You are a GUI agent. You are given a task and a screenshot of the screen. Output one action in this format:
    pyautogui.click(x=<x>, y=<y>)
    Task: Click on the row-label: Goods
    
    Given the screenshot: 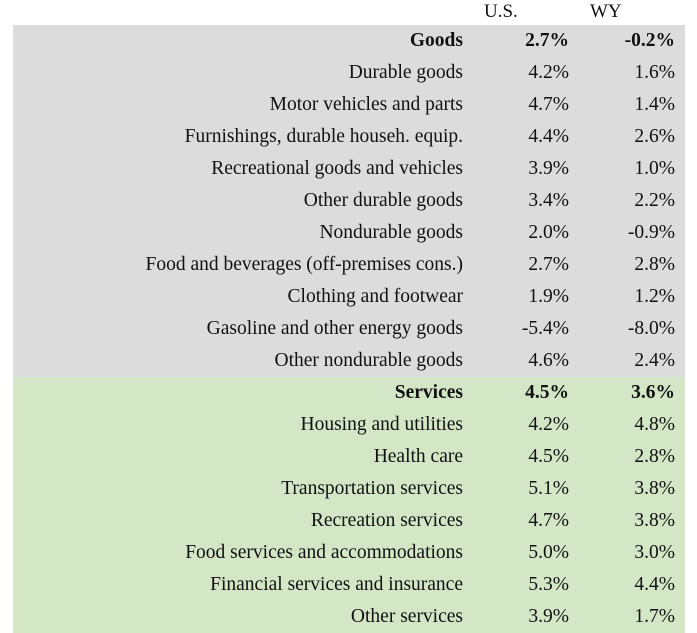 What is the action you would take?
    pyautogui.click(x=436, y=40)
    